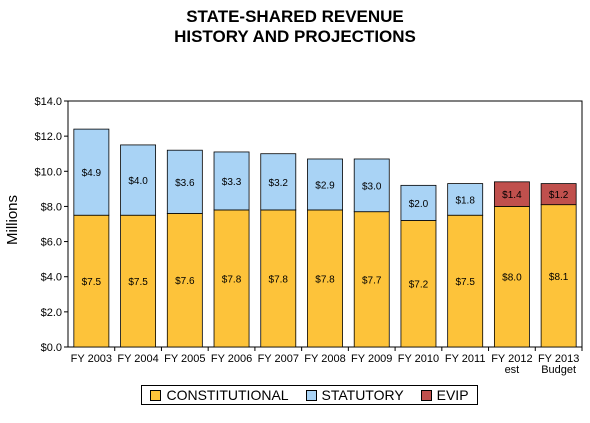 This screenshot has width=590, height=423. I want to click on data-label: $7.6, so click(185, 281).